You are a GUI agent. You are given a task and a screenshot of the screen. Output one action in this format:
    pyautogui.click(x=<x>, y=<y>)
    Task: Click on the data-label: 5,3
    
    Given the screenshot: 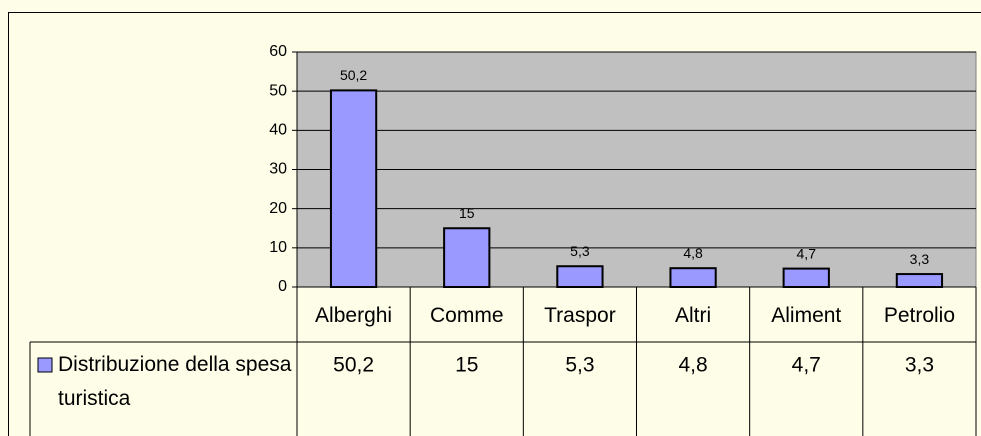 What is the action you would take?
    pyautogui.click(x=580, y=251)
    